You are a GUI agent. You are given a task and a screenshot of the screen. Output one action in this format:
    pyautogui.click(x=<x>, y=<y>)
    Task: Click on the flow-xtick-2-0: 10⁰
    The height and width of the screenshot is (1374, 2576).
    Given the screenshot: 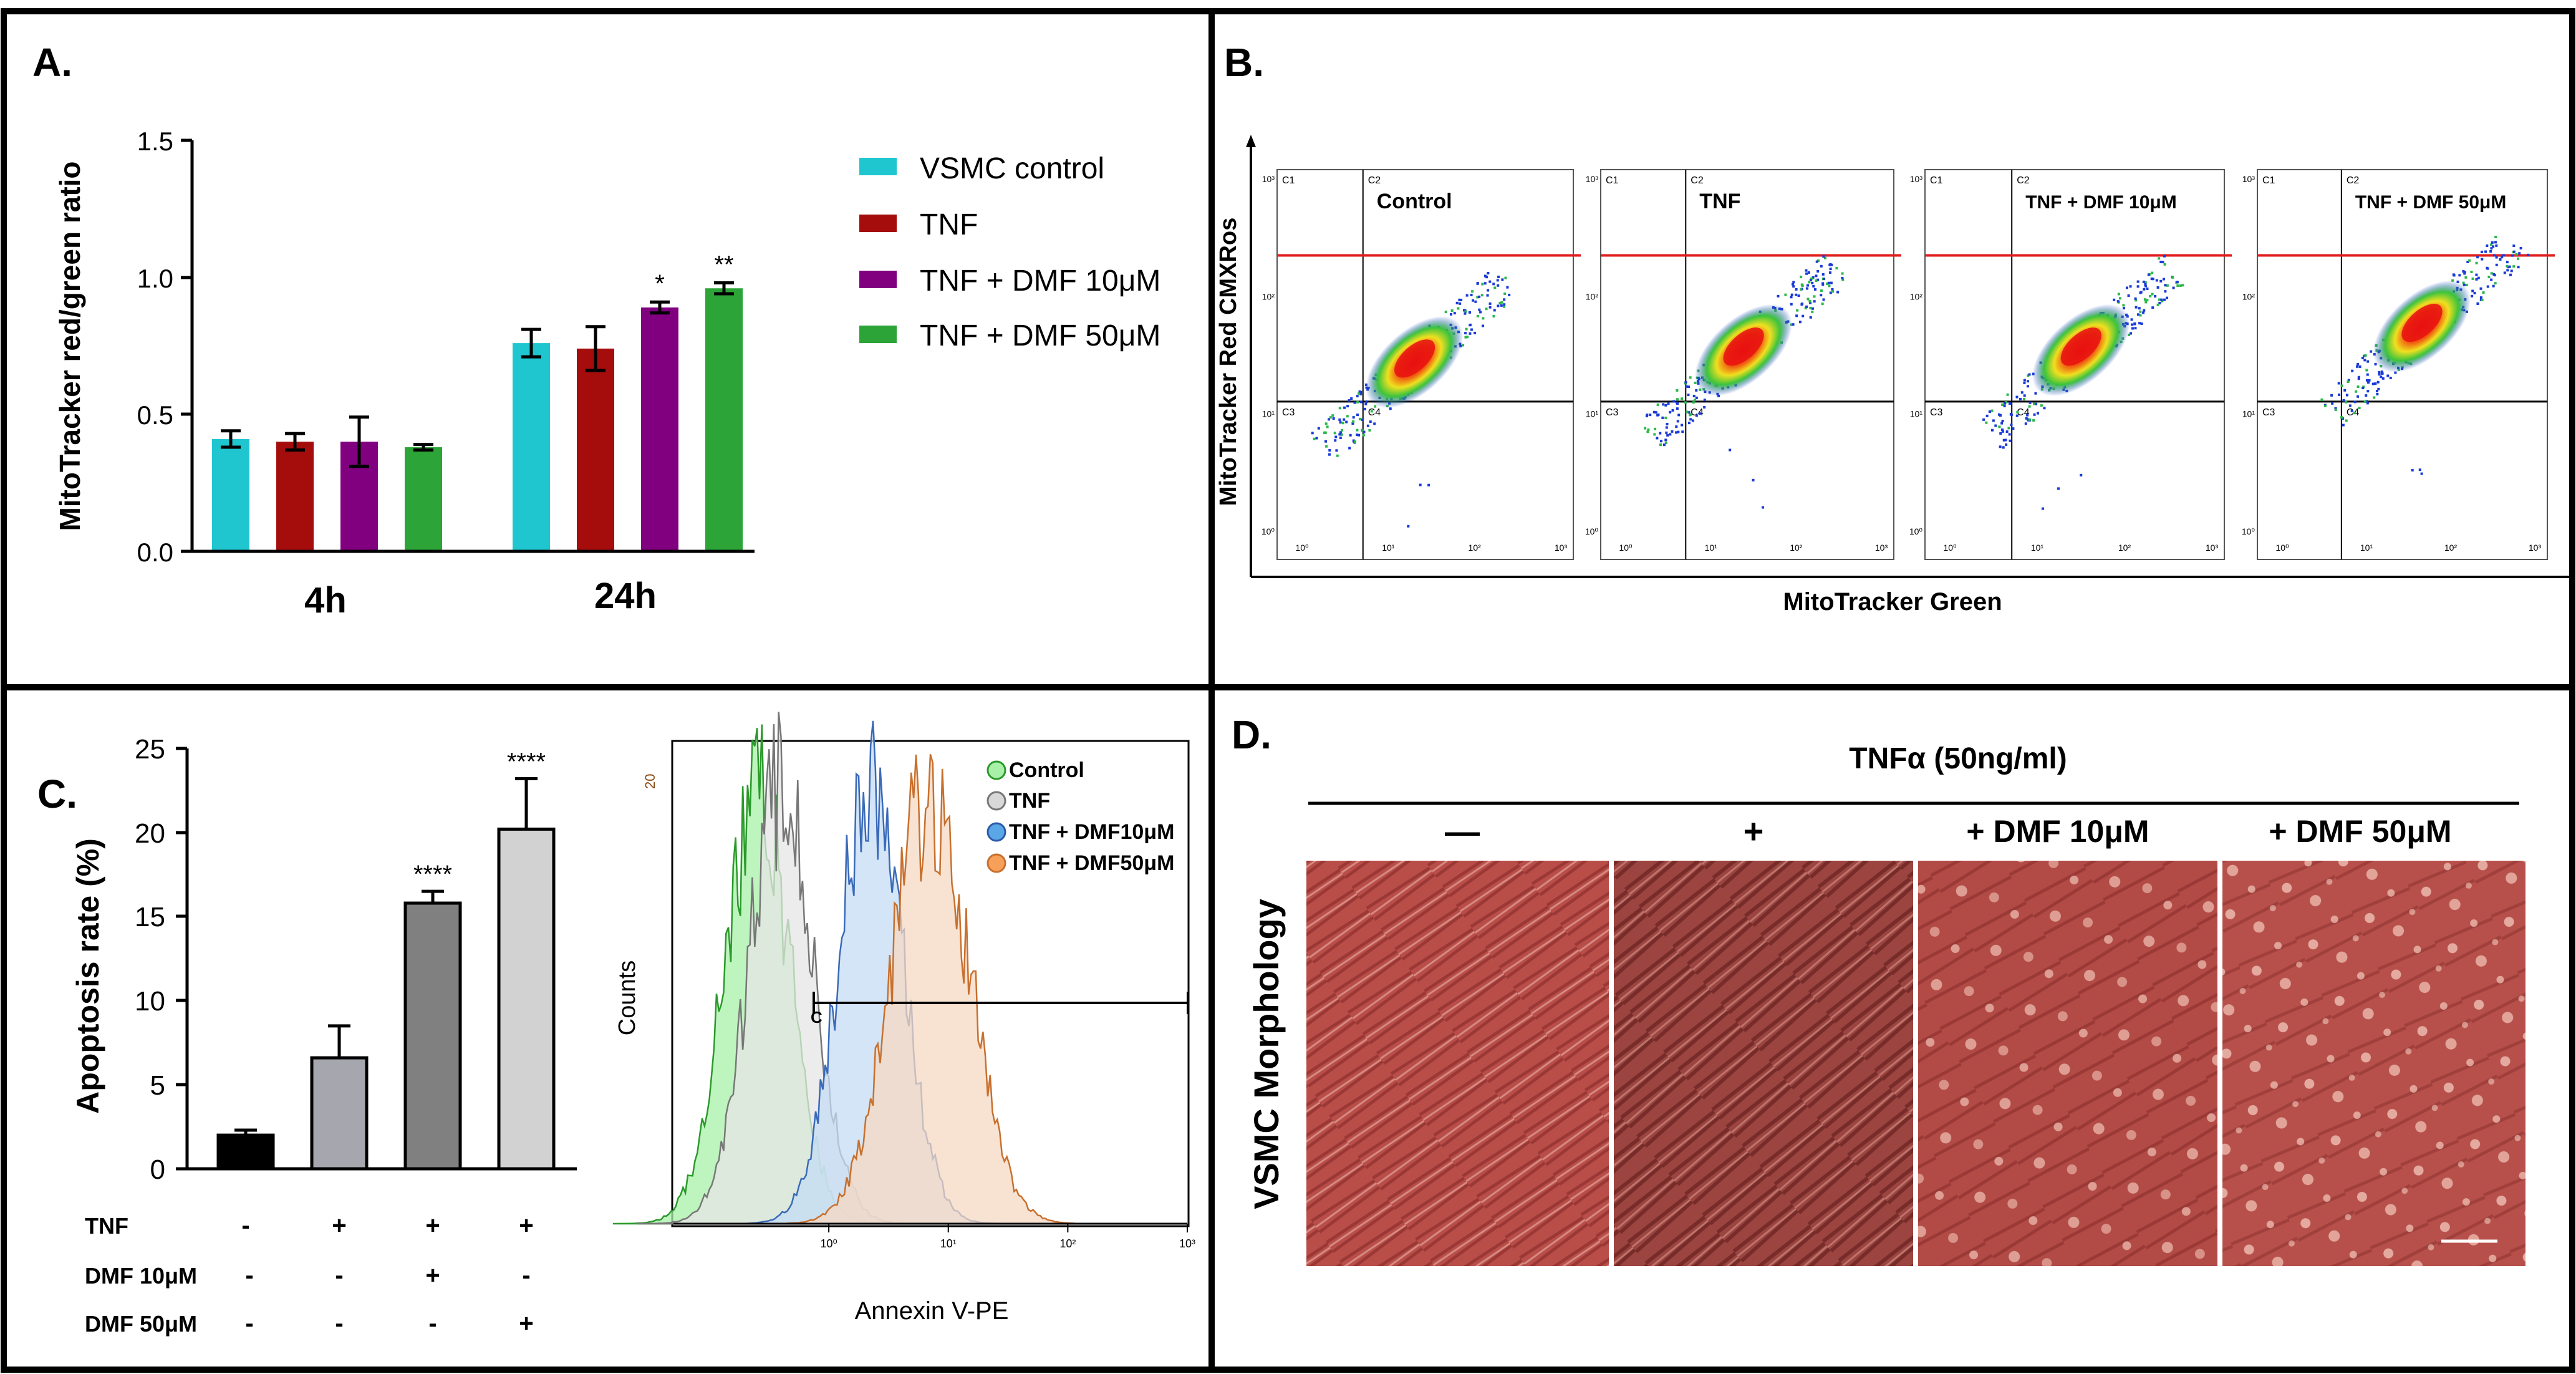 What is the action you would take?
    pyautogui.click(x=1950, y=548)
    